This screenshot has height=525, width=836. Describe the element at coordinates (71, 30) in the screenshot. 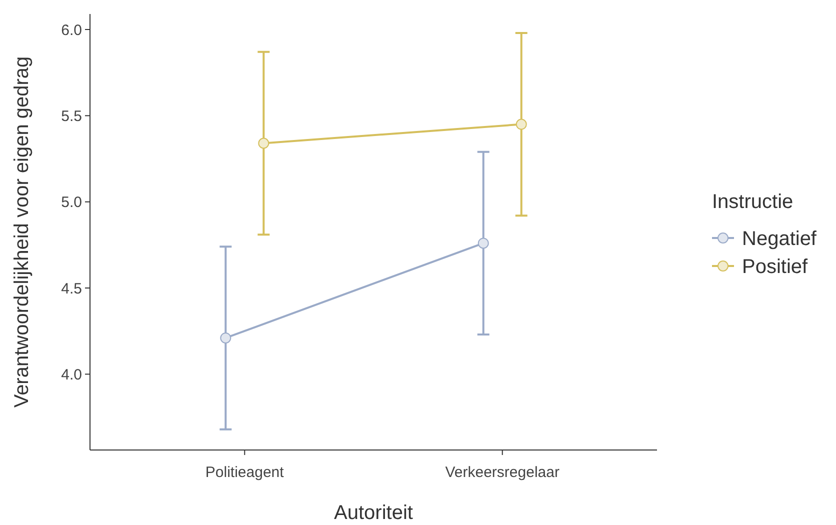

I see `y-tick-label: 6.0` at that location.